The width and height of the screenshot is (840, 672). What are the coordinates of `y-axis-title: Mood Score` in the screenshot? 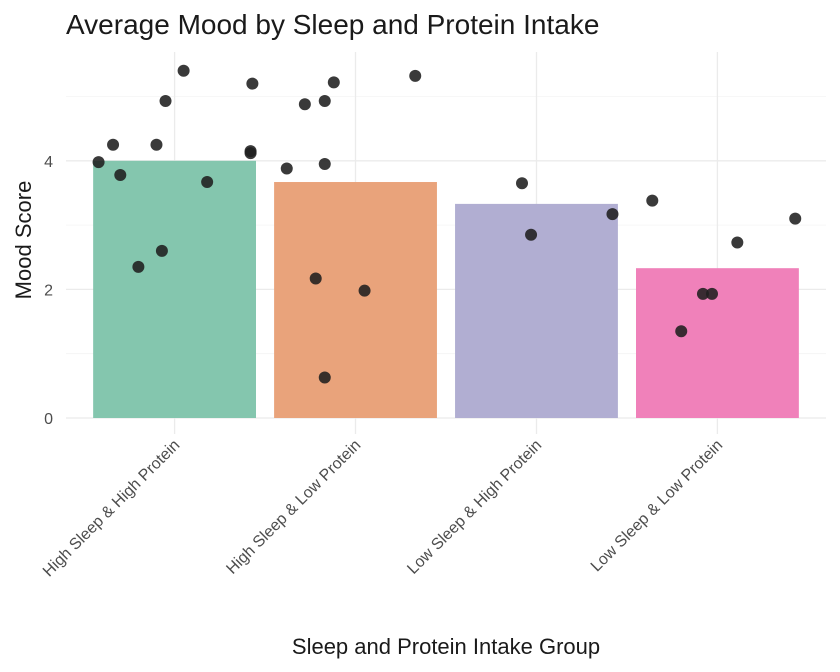 It's located at (23, 240).